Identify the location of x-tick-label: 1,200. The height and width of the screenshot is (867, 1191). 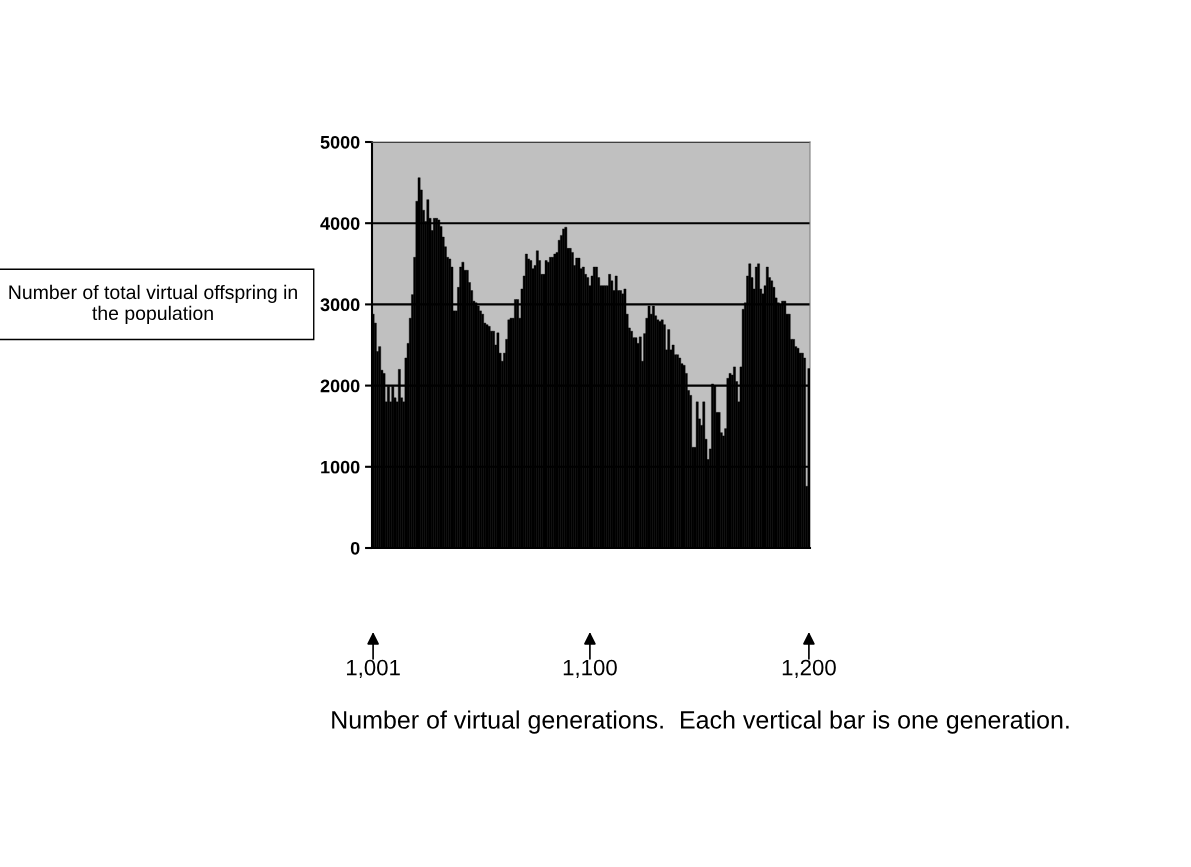
(809, 669).